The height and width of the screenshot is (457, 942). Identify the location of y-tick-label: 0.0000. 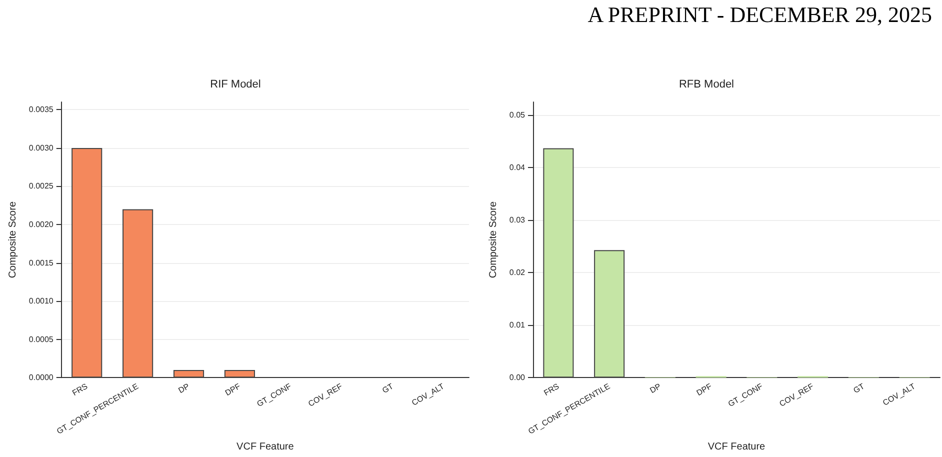
(41, 377).